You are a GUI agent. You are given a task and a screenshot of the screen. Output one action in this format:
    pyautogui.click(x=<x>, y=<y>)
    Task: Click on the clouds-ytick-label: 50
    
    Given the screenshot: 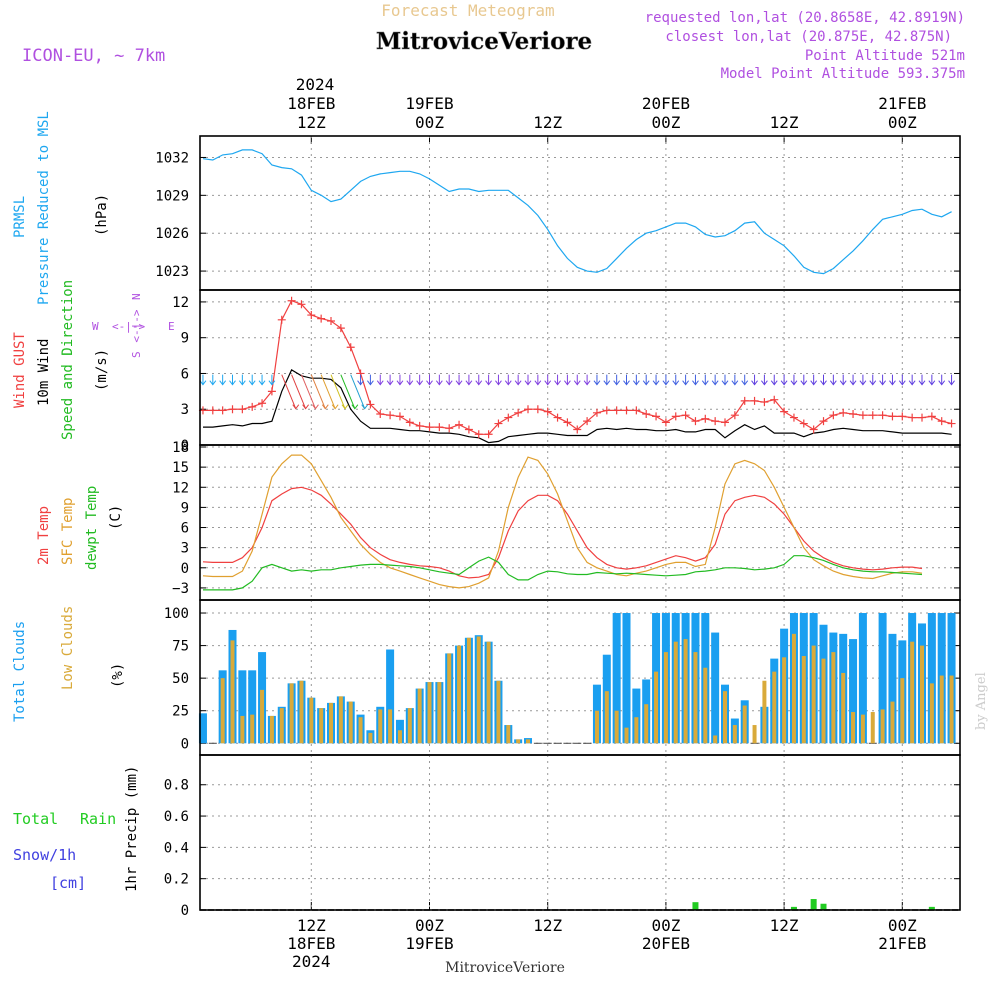 What is the action you would take?
    pyautogui.click(x=180, y=679)
    